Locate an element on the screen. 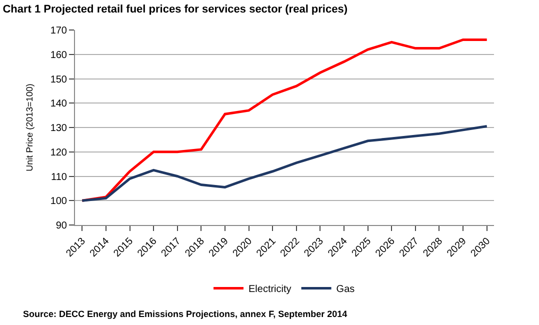  y-tick-label: 160 is located at coordinates (59, 55).